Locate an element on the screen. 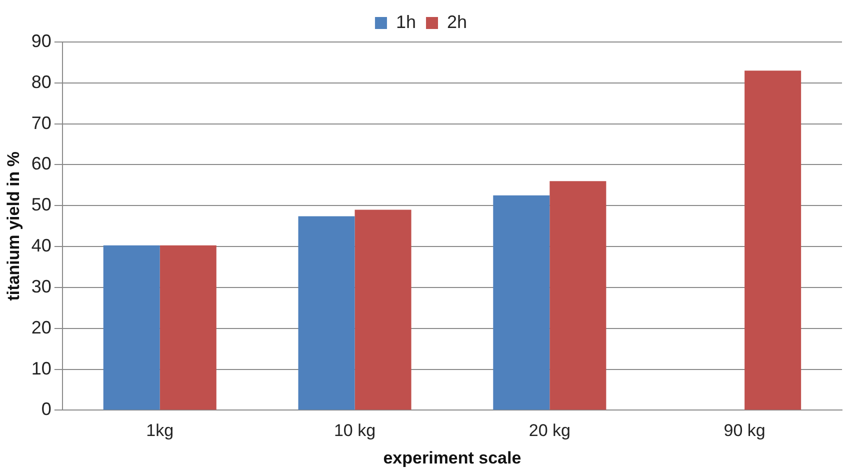 Image resolution: width=852 pixels, height=473 pixels. y-tick-label: 40 is located at coordinates (41, 246).